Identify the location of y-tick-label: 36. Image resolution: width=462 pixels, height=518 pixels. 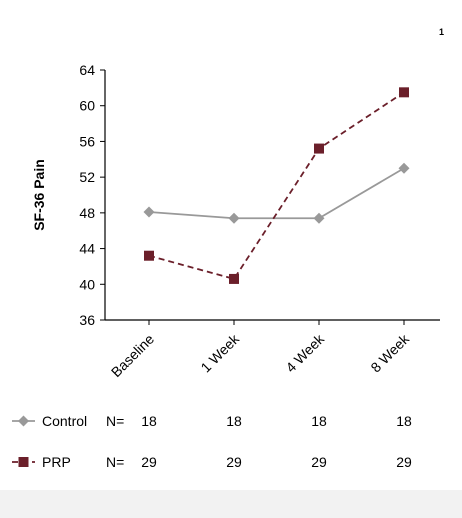
(87, 320).